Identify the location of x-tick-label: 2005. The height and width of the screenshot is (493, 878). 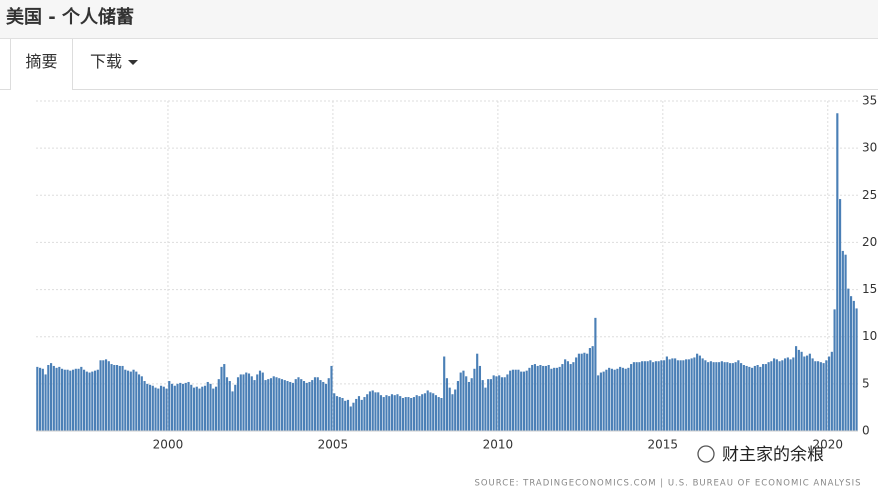
(333, 445).